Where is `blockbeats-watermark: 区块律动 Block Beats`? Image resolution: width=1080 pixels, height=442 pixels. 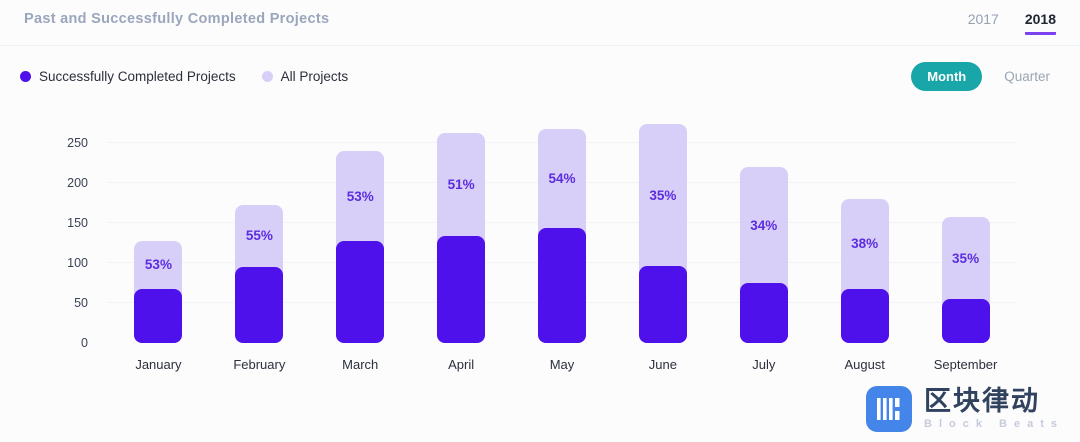
blockbeats-watermark: 区块律动 Block Beats is located at coordinates (965, 409).